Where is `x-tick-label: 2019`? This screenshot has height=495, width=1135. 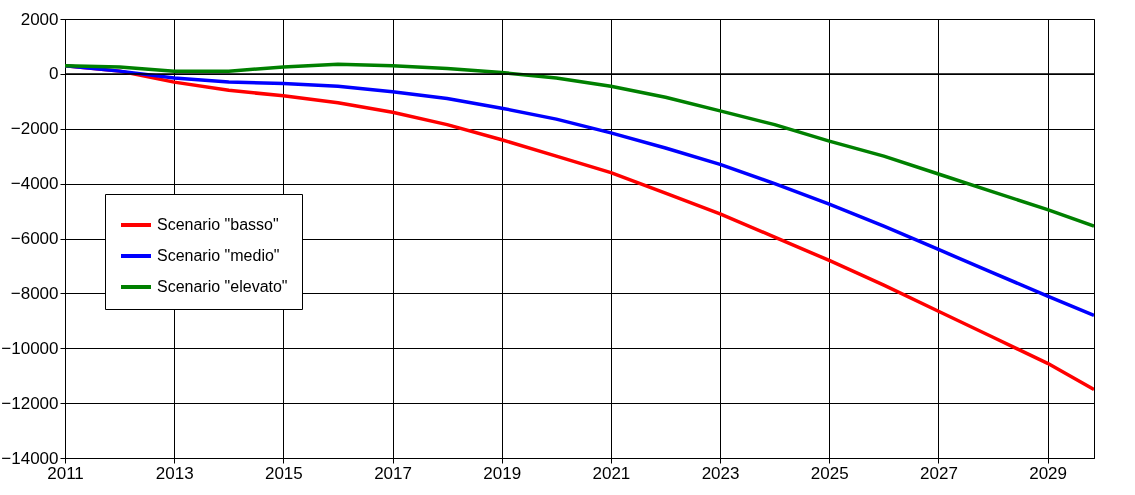 x-tick-label: 2019 is located at coordinates (502, 473).